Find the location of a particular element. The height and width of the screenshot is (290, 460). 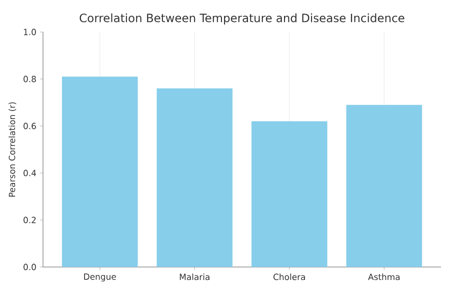

x-tick-label: Dengue is located at coordinates (100, 278).